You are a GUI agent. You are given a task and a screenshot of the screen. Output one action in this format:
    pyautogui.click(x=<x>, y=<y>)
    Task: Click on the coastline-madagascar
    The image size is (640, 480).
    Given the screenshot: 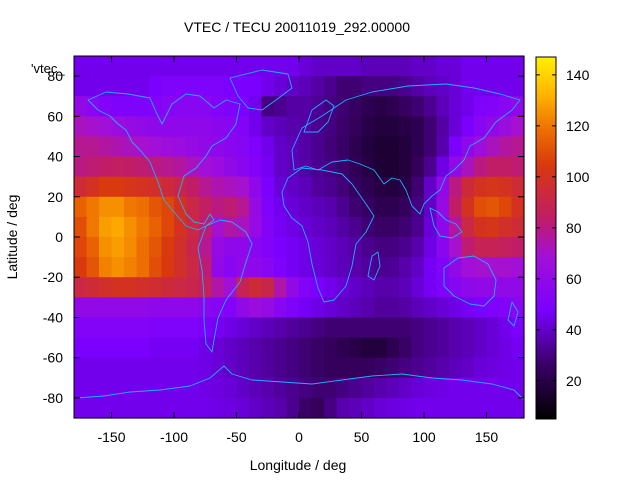 What is the action you would take?
    pyautogui.click(x=374, y=266)
    